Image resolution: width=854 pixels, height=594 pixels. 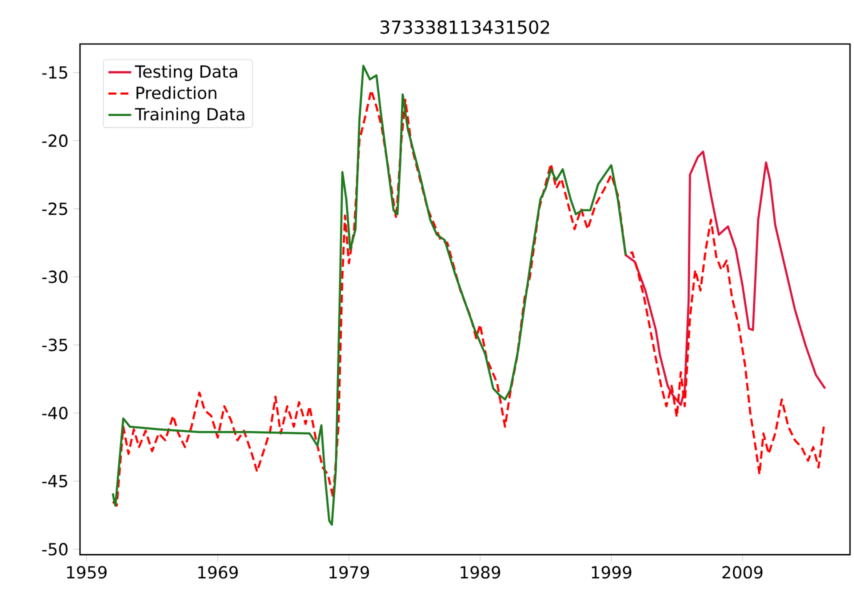 I want to click on legend-label: Training Data, so click(x=189, y=116).